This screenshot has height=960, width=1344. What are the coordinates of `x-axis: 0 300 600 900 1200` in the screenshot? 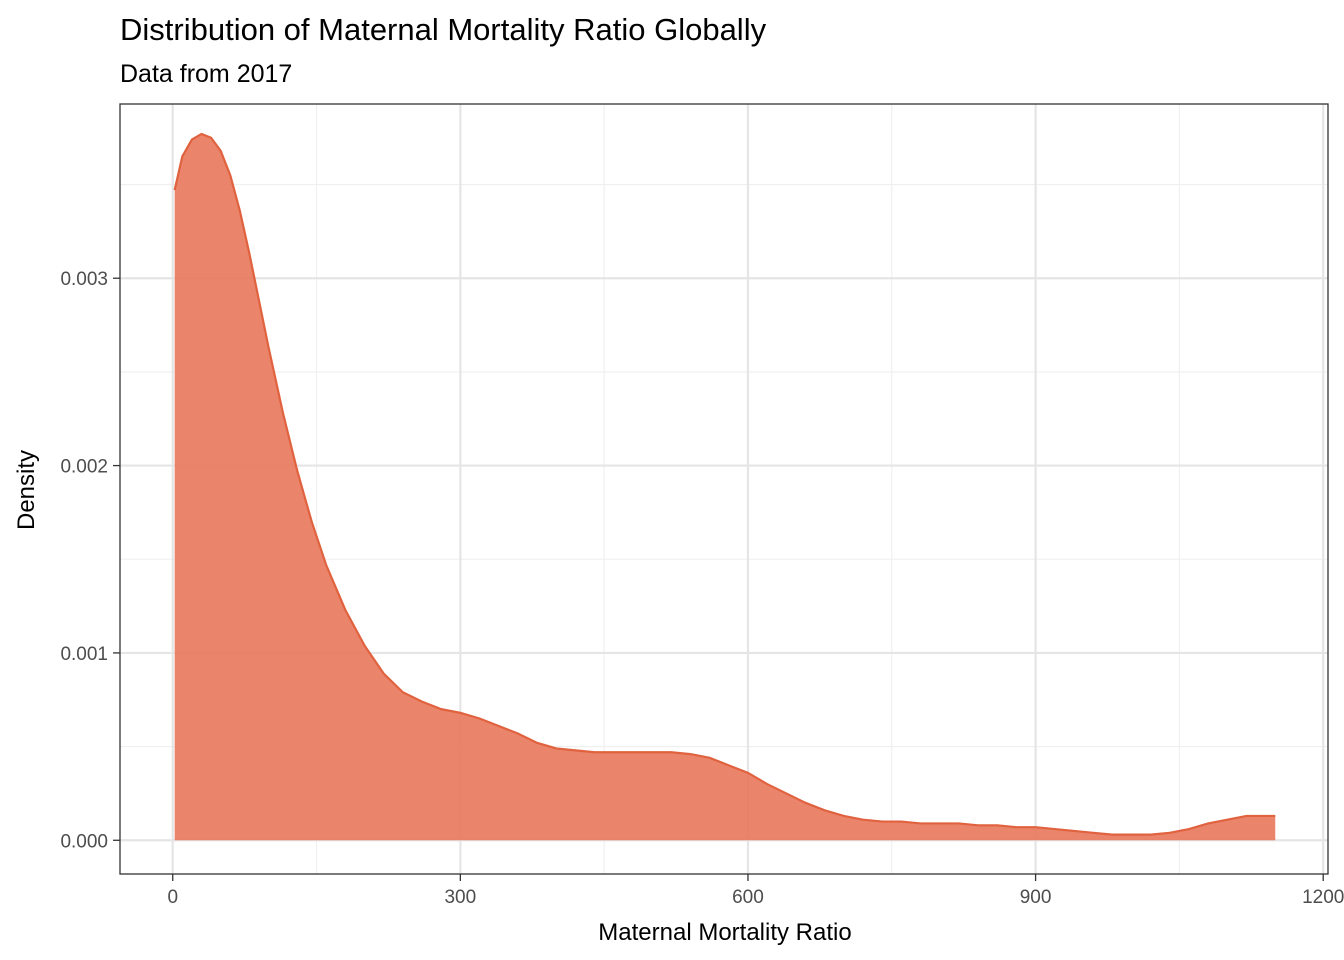 It's located at (755, 891).